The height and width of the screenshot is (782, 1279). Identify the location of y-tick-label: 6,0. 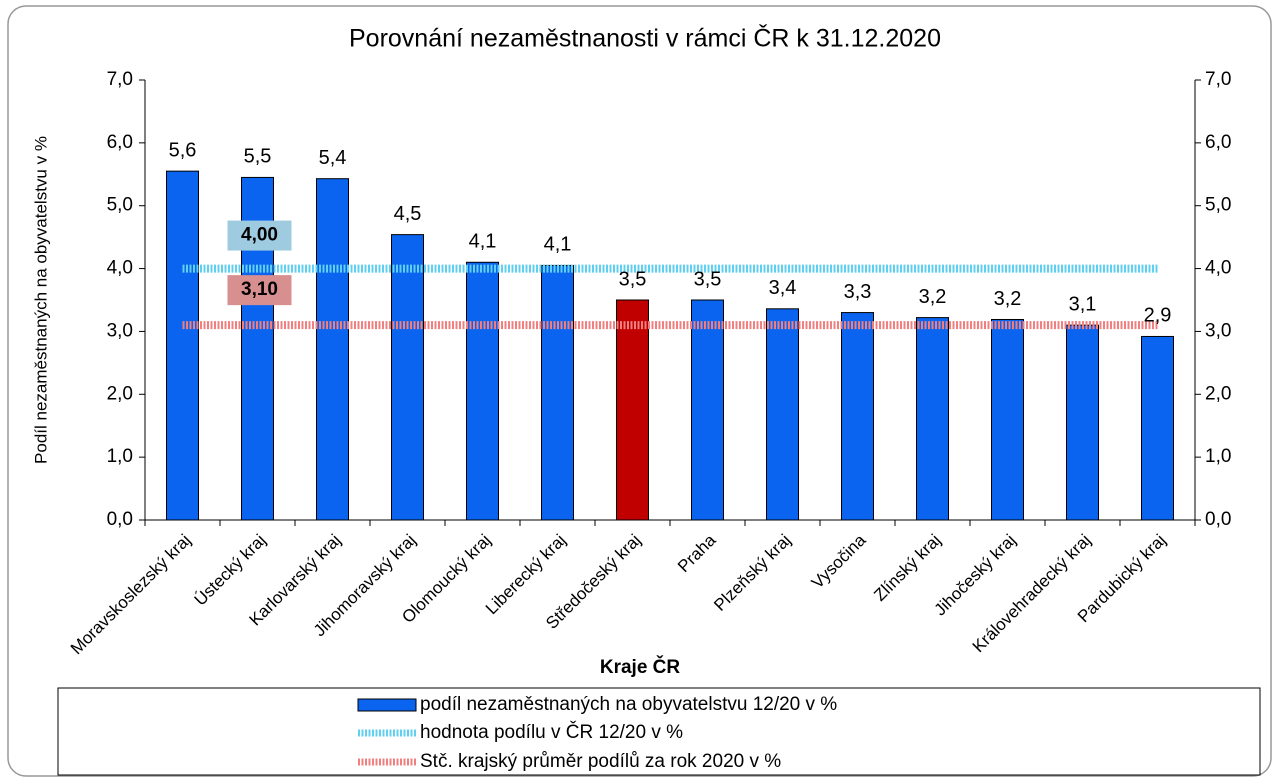
(120, 142).